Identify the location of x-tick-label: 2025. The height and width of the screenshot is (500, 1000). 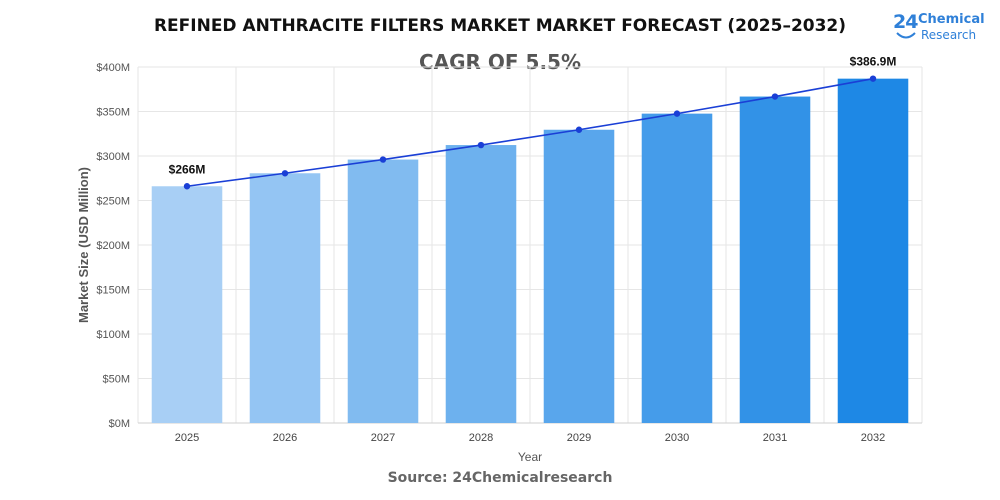
(187, 438).